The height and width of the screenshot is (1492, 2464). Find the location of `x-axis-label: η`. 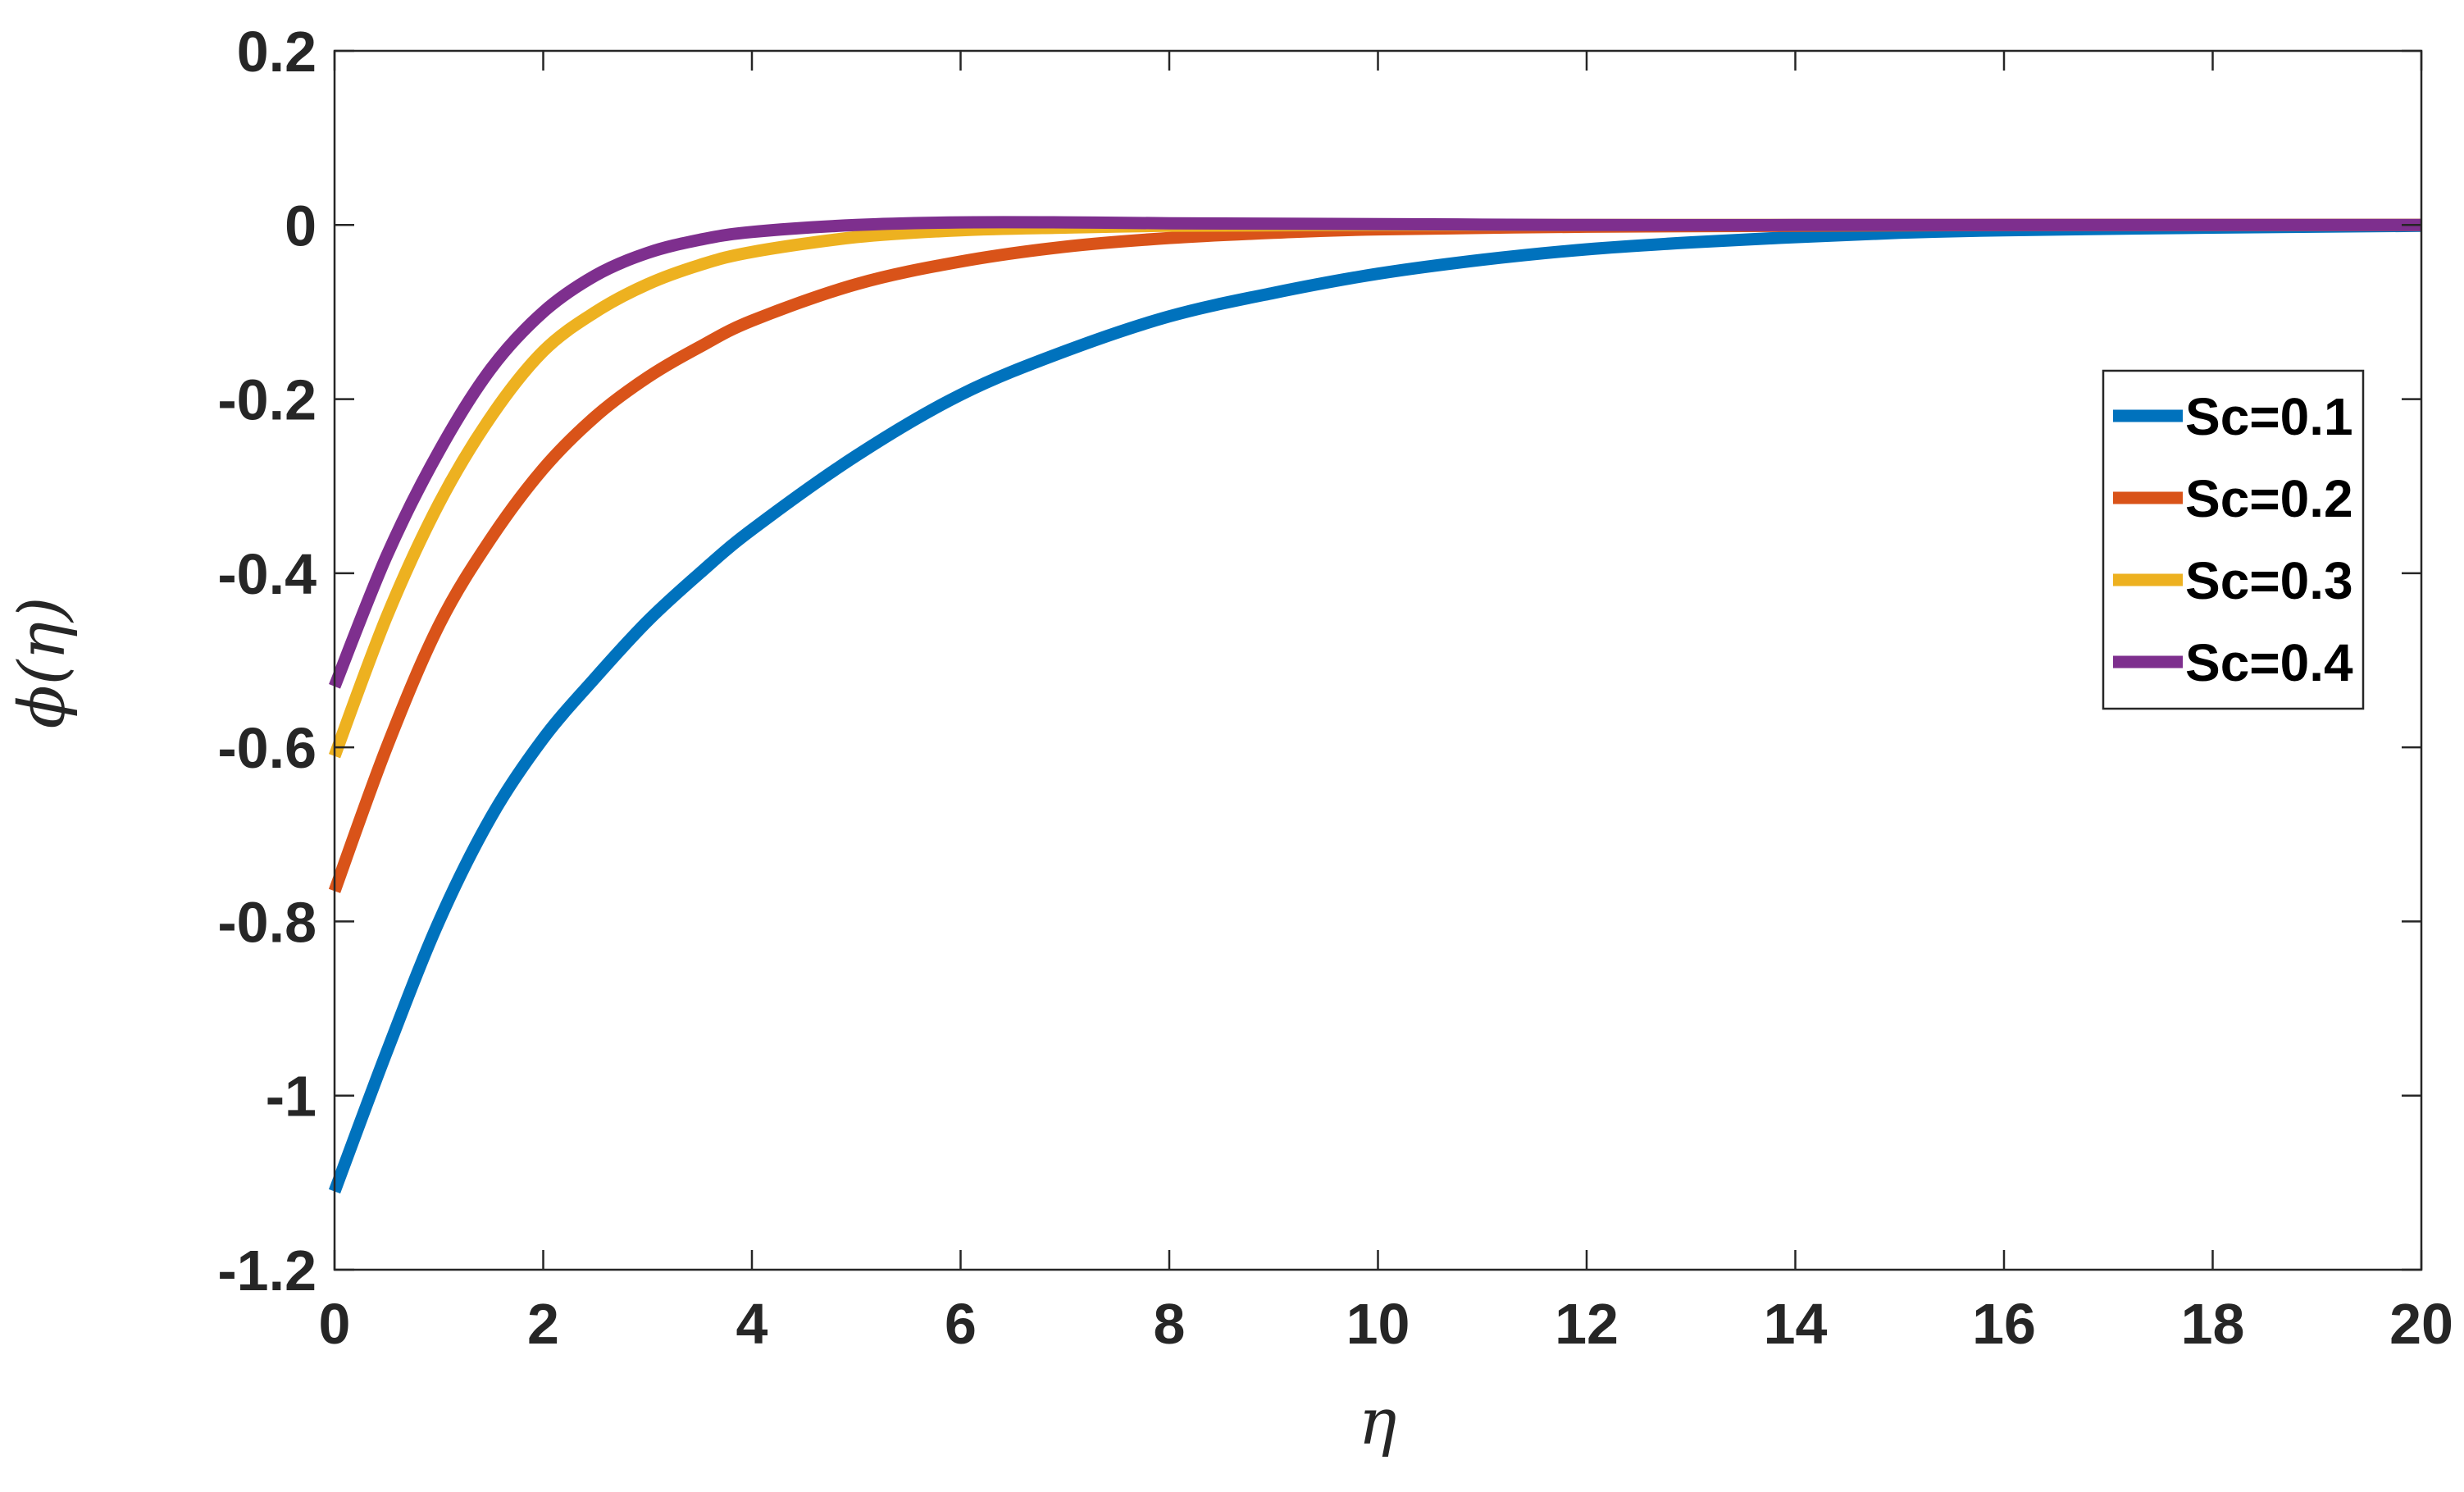

x-axis-label: η is located at coordinates (1378, 1422).